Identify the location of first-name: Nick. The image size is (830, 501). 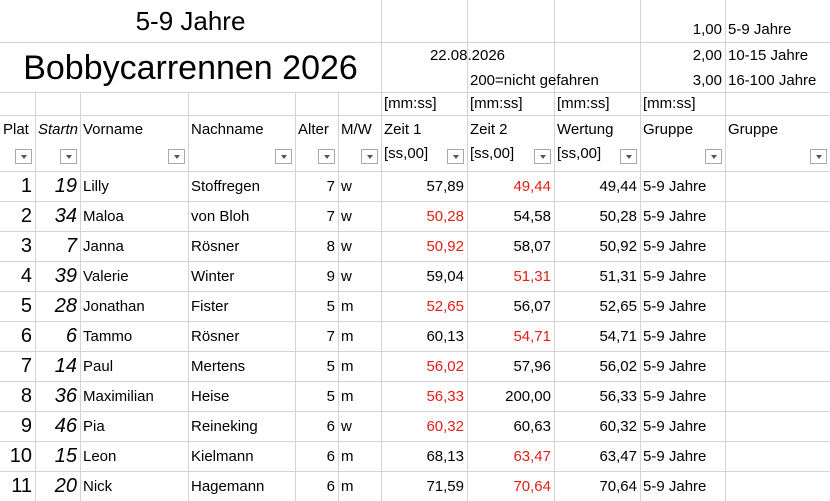
(98, 486).